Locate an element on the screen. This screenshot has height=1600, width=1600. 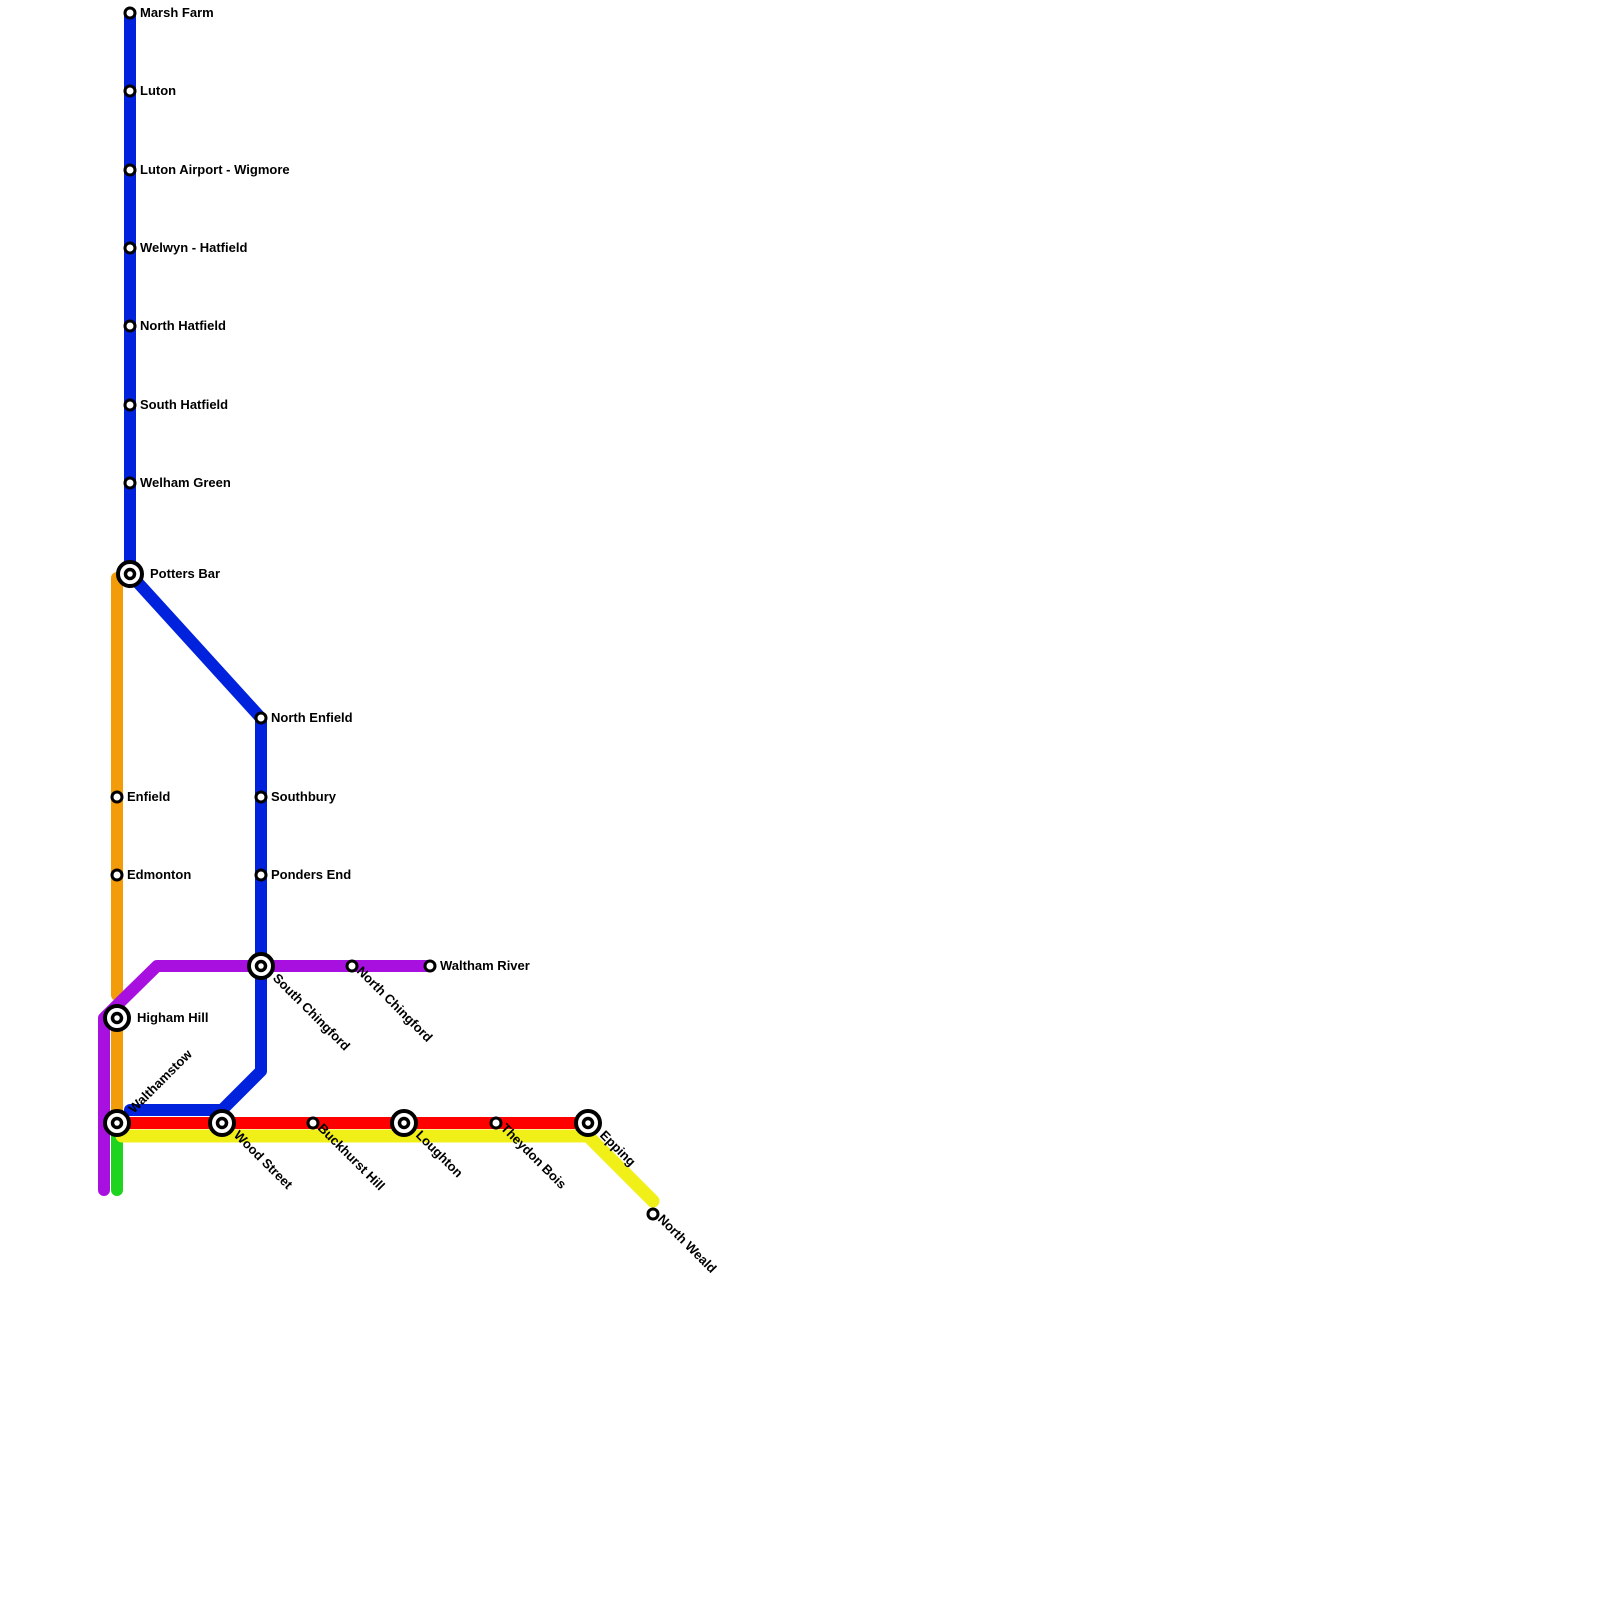
station: North Chingford is located at coordinates (390, 1002).